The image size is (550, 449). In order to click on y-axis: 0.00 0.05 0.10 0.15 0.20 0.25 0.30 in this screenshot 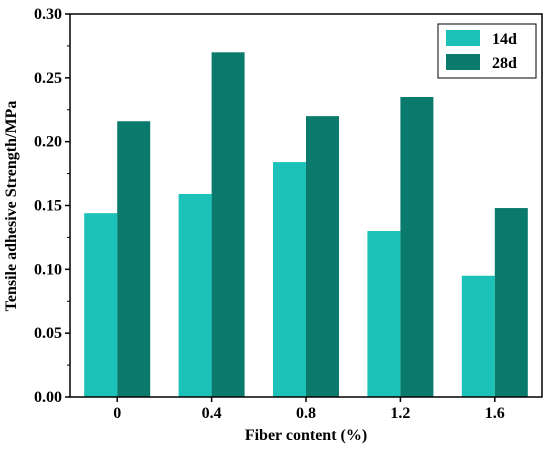, I will do `click(52, 206)`.